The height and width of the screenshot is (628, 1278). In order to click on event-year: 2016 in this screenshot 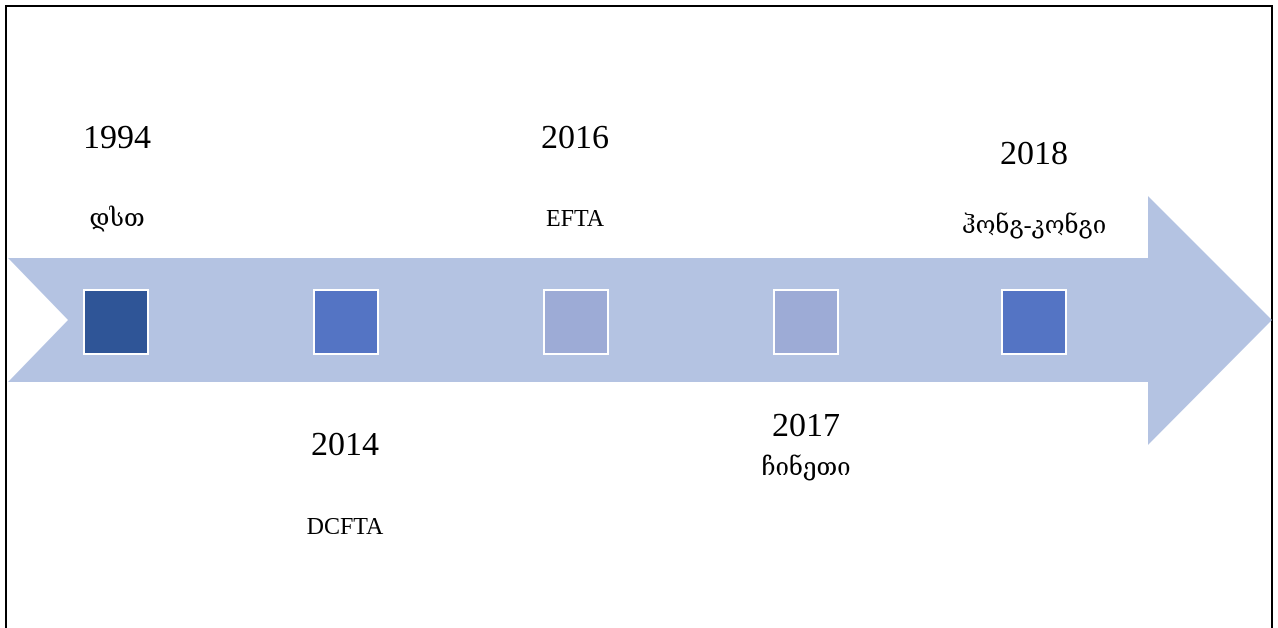, I will do `click(575, 137)`.